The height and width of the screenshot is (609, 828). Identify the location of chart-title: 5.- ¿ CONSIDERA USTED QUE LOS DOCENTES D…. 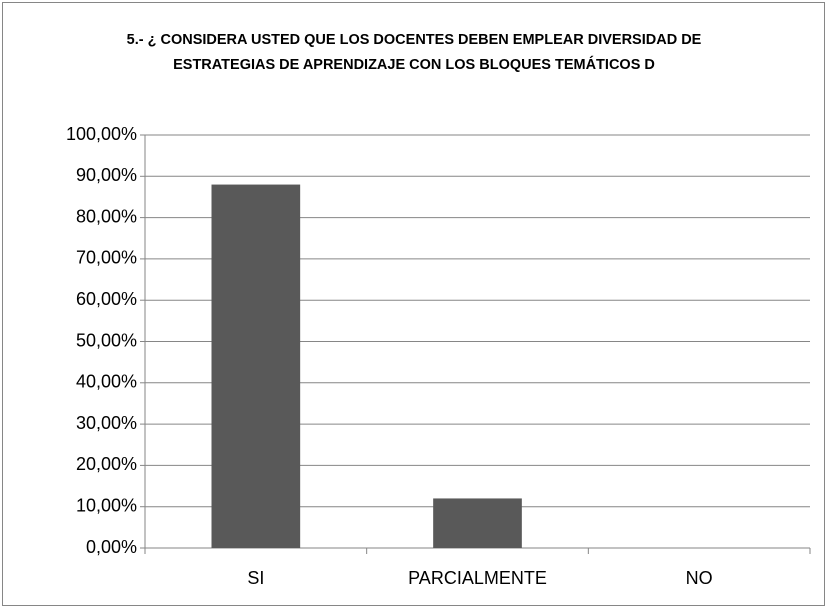
(414, 52).